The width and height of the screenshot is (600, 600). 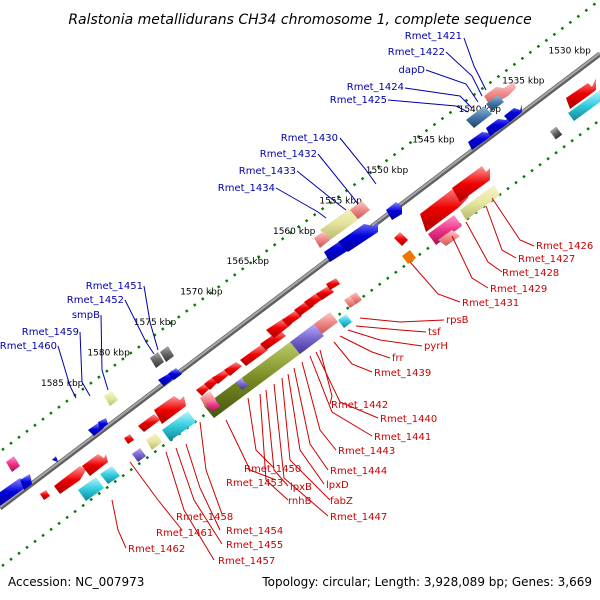 What do you see at coordinates (246, 188) in the screenshot?
I see `gene-link-rmet_1434: Rmet_1434` at bounding box center [246, 188].